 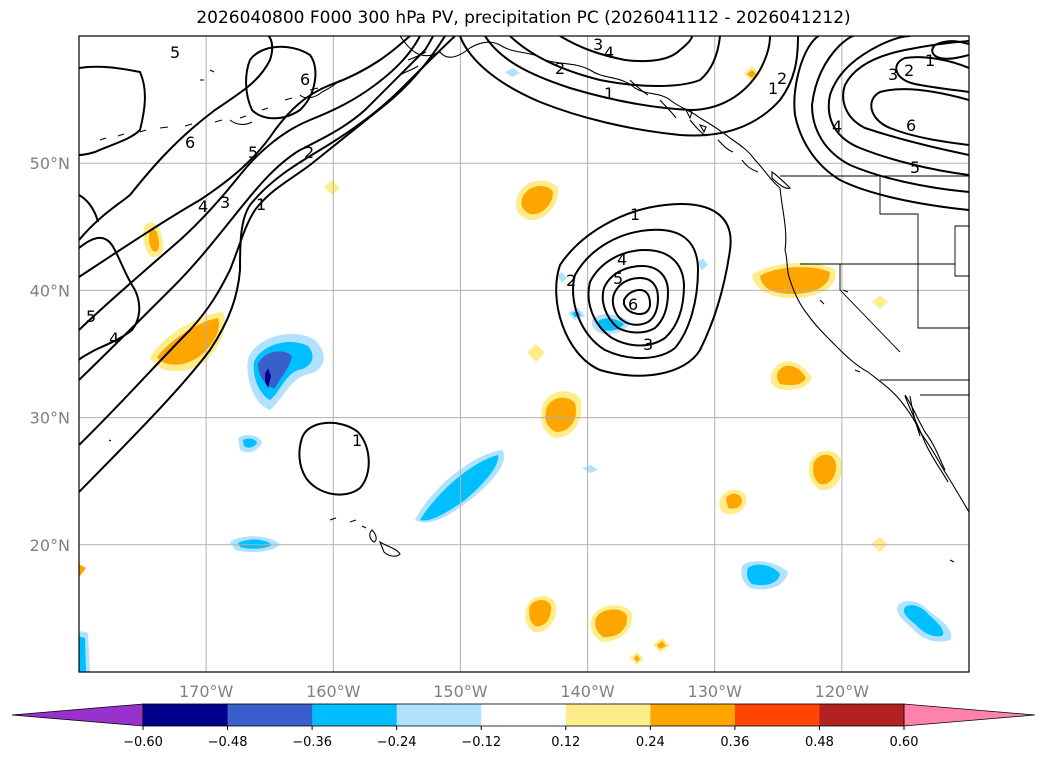 I want to click on colorbar-extend-high, so click(x=969, y=715).